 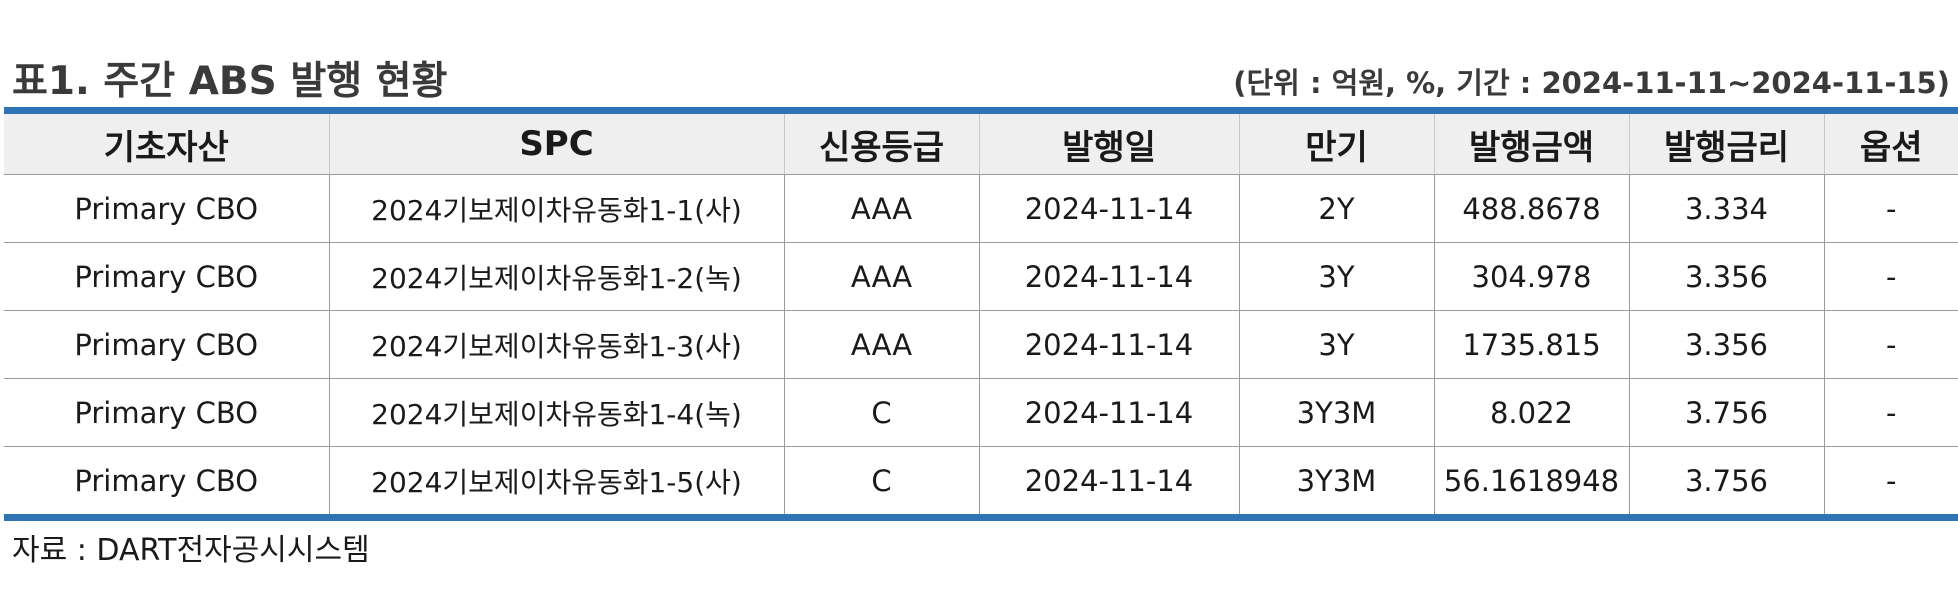 What do you see at coordinates (1531, 412) in the screenshot?
I see `cell-issue-amount: 8.022` at bounding box center [1531, 412].